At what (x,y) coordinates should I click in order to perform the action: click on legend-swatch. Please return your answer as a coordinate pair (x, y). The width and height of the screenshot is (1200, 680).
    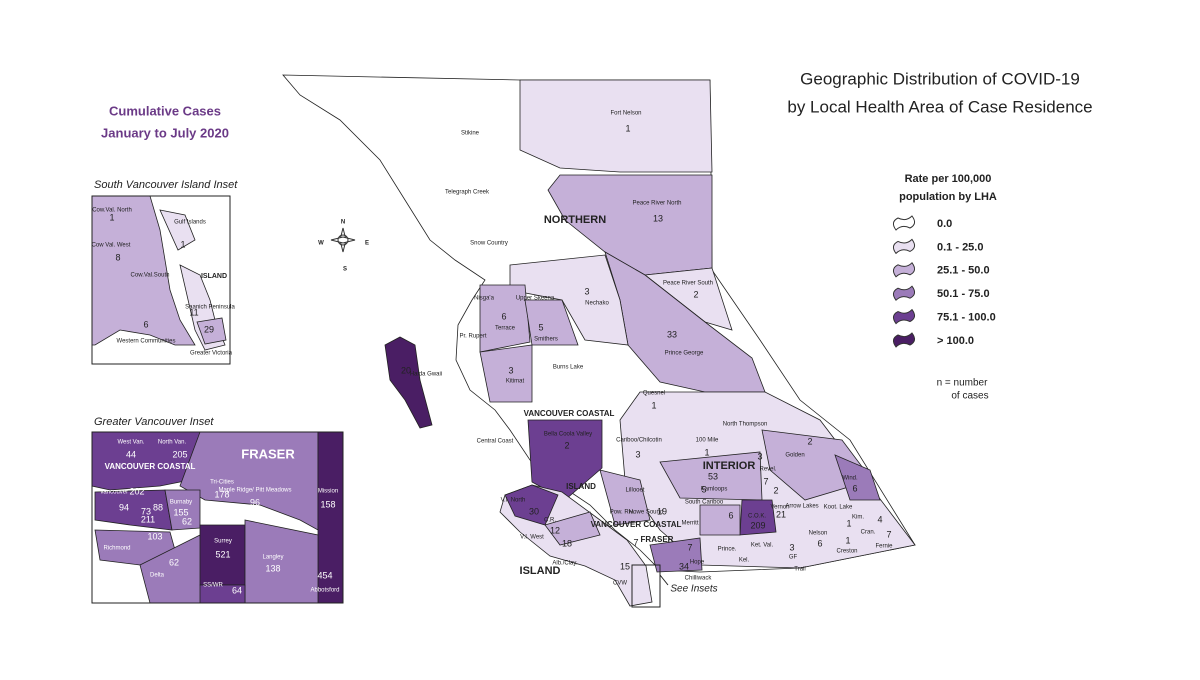
    Looking at the image, I should click on (904, 270).